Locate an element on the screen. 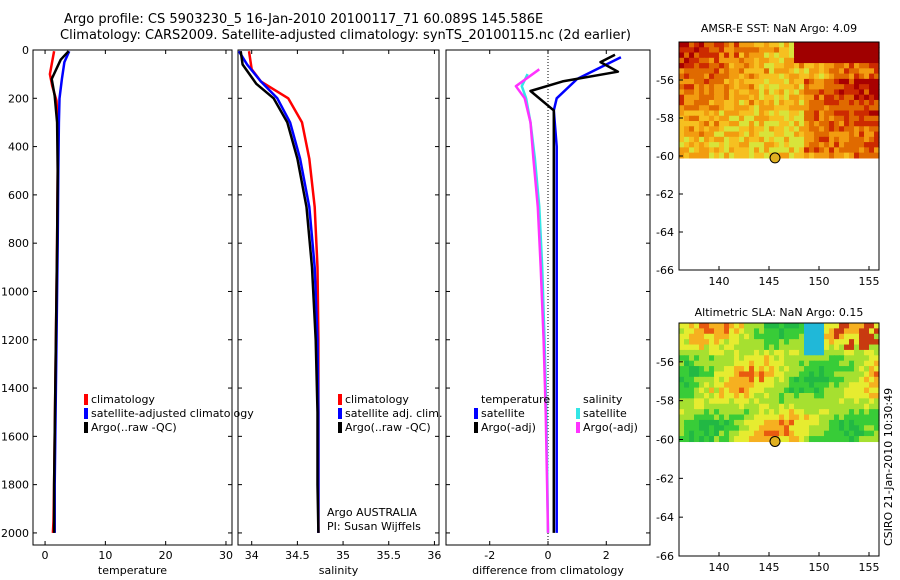  difference-series-temperature-satellite is located at coordinates (587, 294).